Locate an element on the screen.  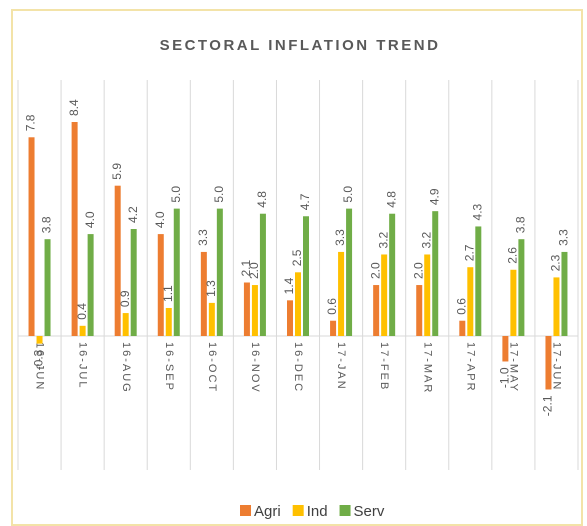
data-label: 8.4 is located at coordinates (74, 107).